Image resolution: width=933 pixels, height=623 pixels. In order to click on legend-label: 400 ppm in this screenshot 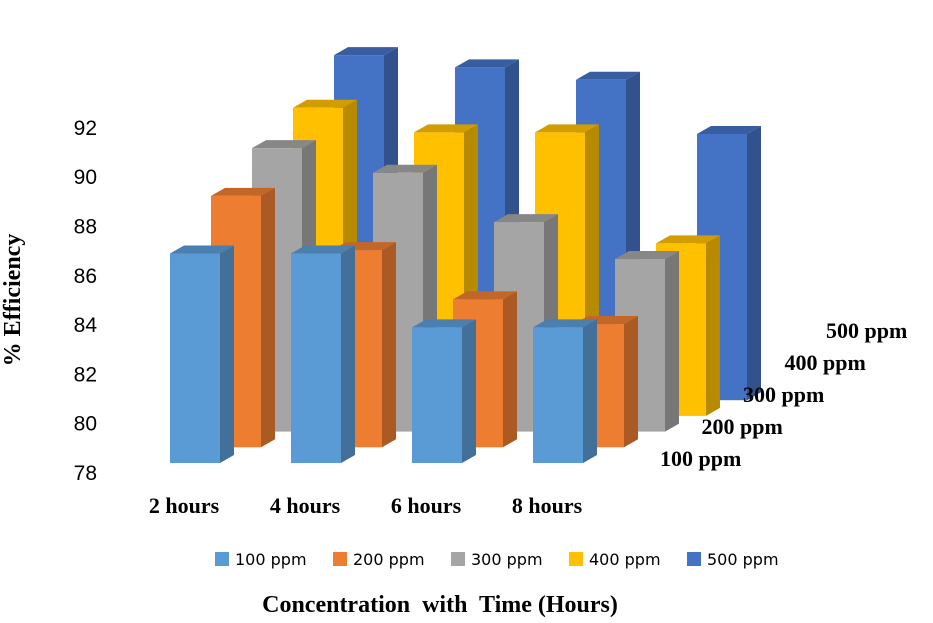, I will do `click(625, 559)`.